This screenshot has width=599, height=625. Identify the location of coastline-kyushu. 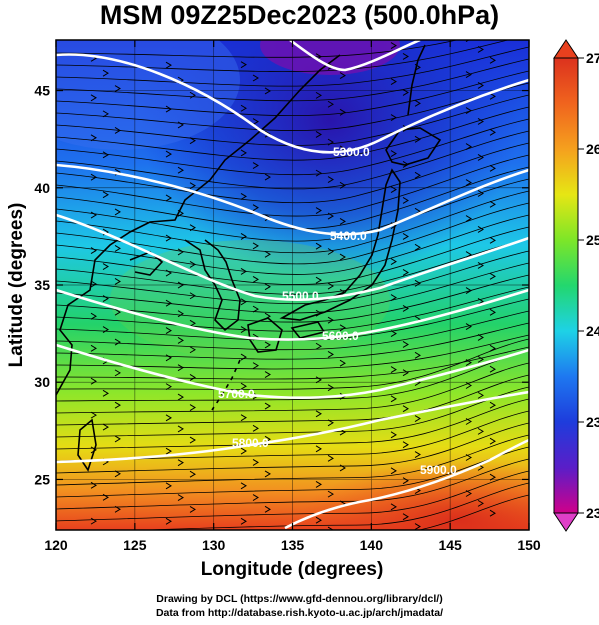
(265, 335).